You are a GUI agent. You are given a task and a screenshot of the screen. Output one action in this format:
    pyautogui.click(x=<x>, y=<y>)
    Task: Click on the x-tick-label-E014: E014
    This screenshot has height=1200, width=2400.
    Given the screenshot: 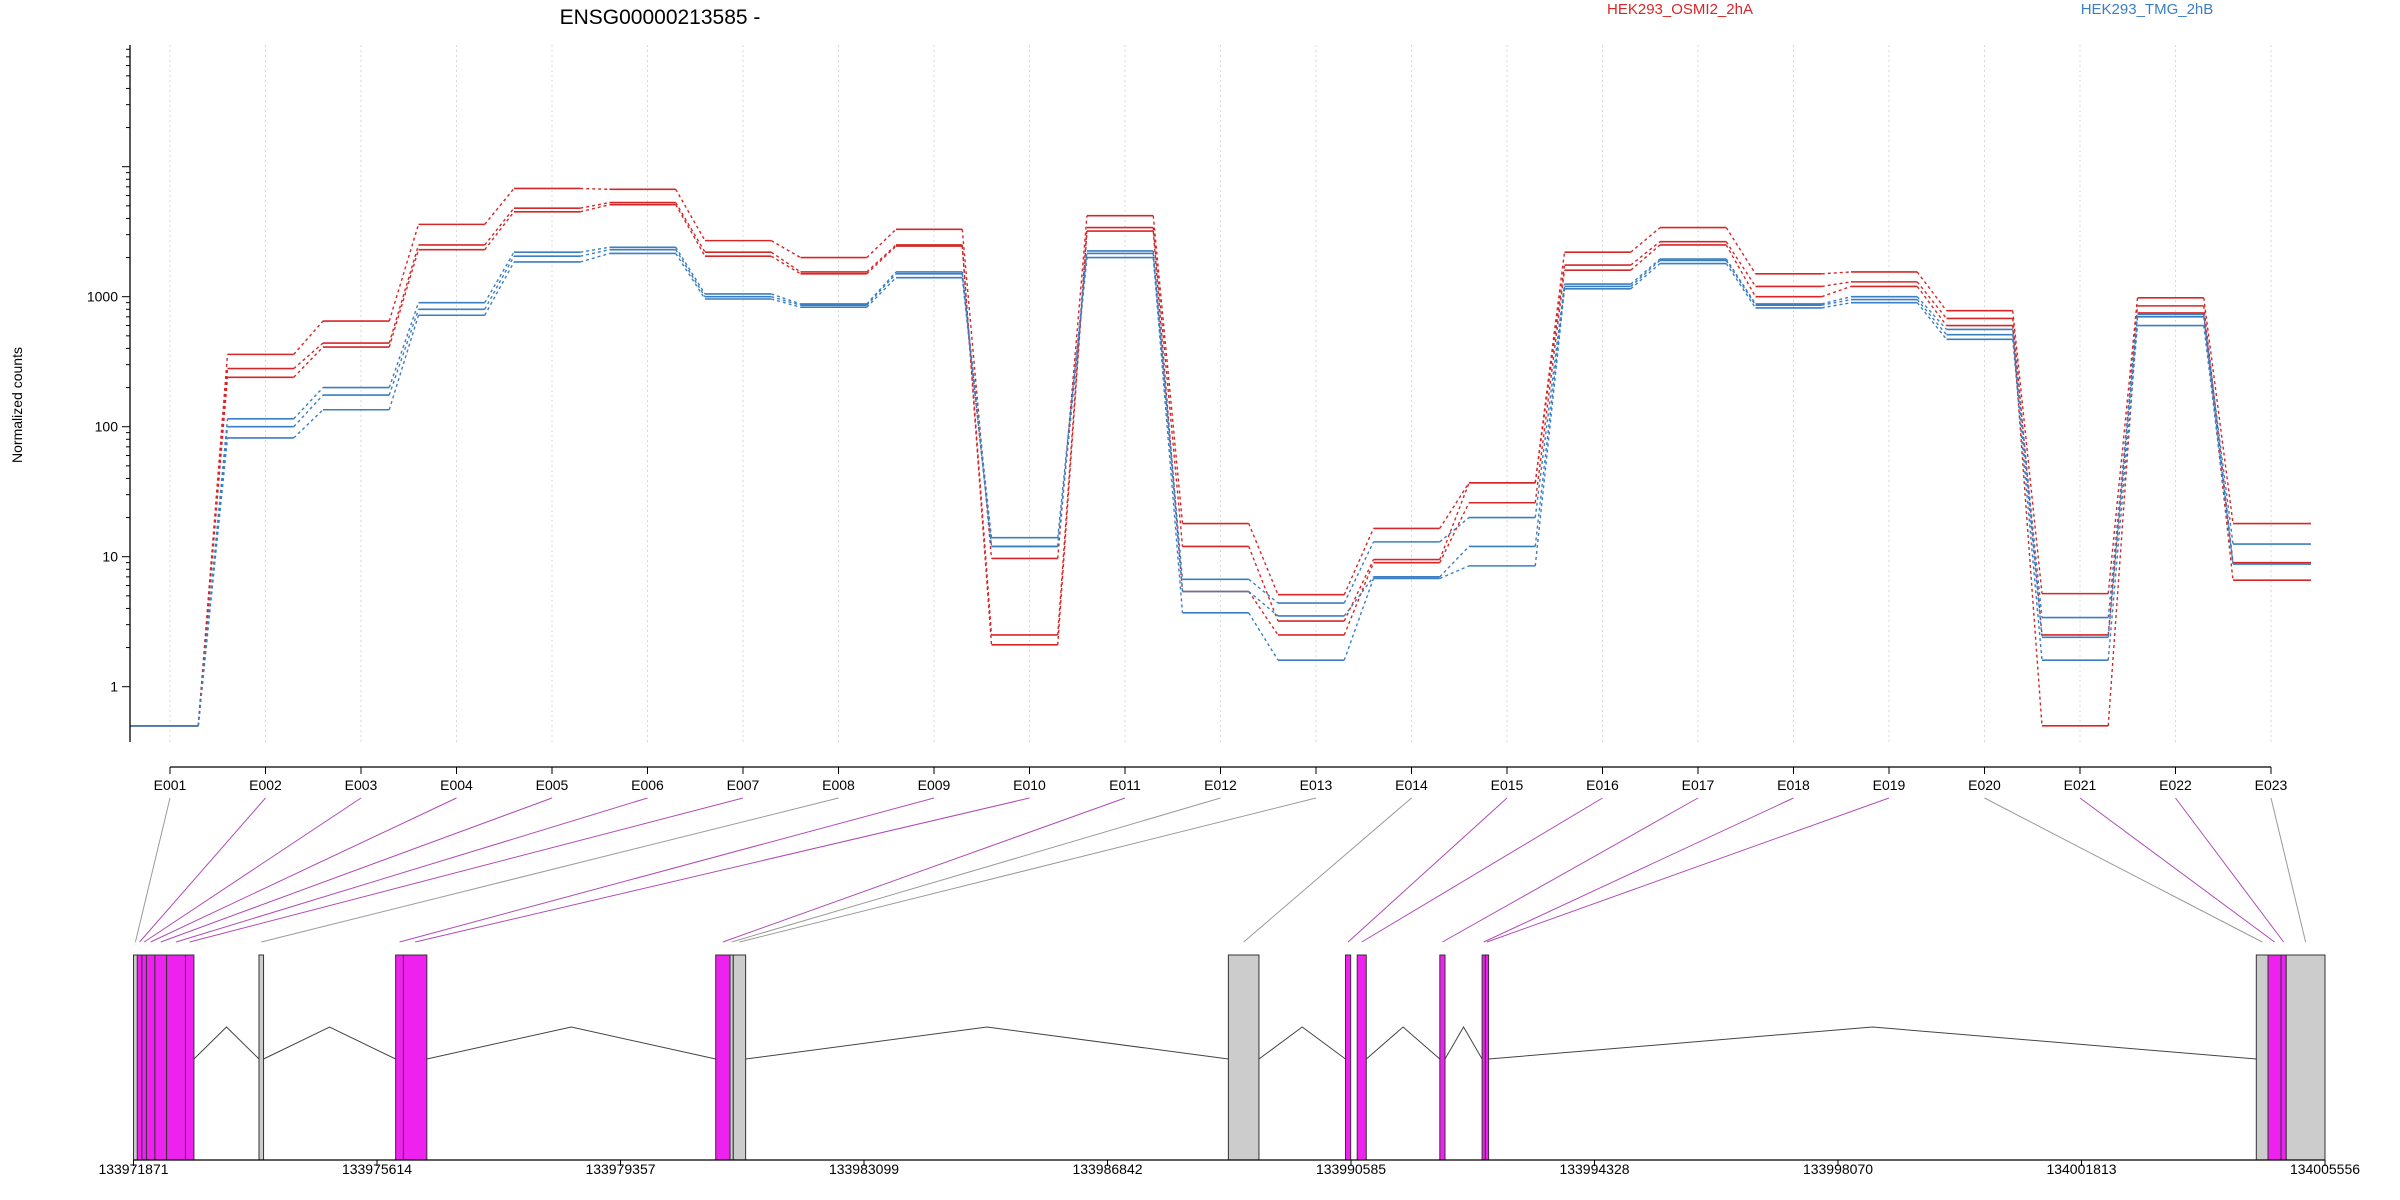 What is the action you would take?
    pyautogui.click(x=1411, y=785)
    